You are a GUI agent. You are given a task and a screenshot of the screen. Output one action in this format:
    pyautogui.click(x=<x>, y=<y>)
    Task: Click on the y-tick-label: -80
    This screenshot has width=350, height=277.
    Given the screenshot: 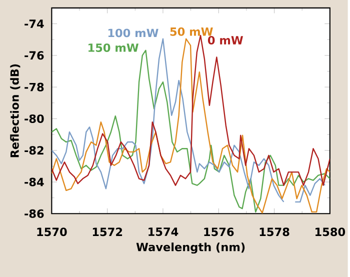 What is the action you would take?
    pyautogui.click(x=34, y=118)
    